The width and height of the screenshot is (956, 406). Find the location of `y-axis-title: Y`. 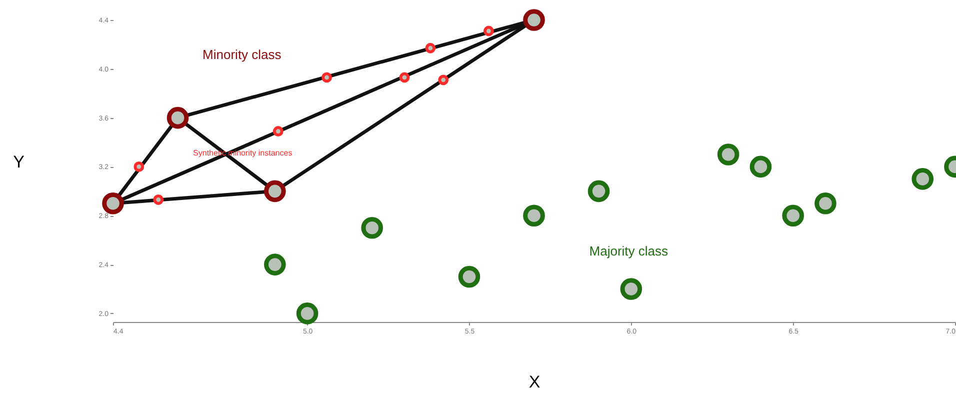

y-axis-title: Y is located at coordinates (18, 162).